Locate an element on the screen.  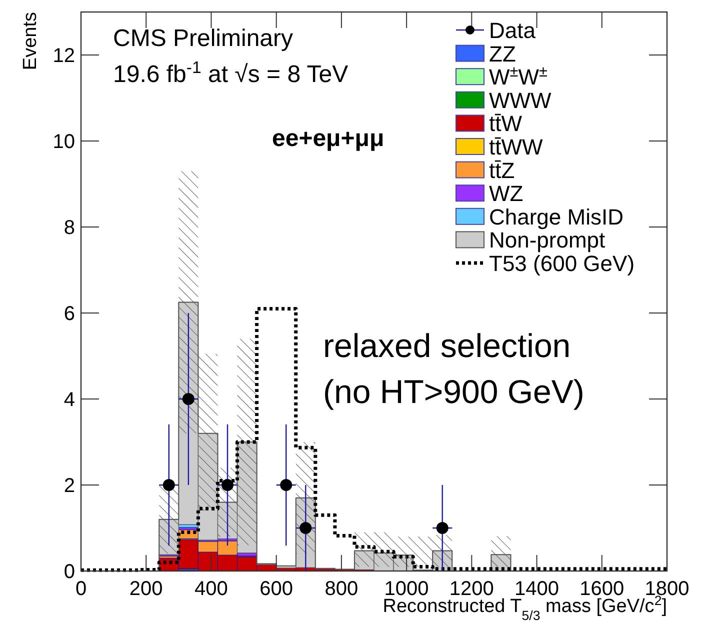
y-axis-title: Events is located at coordinates (30, 41).